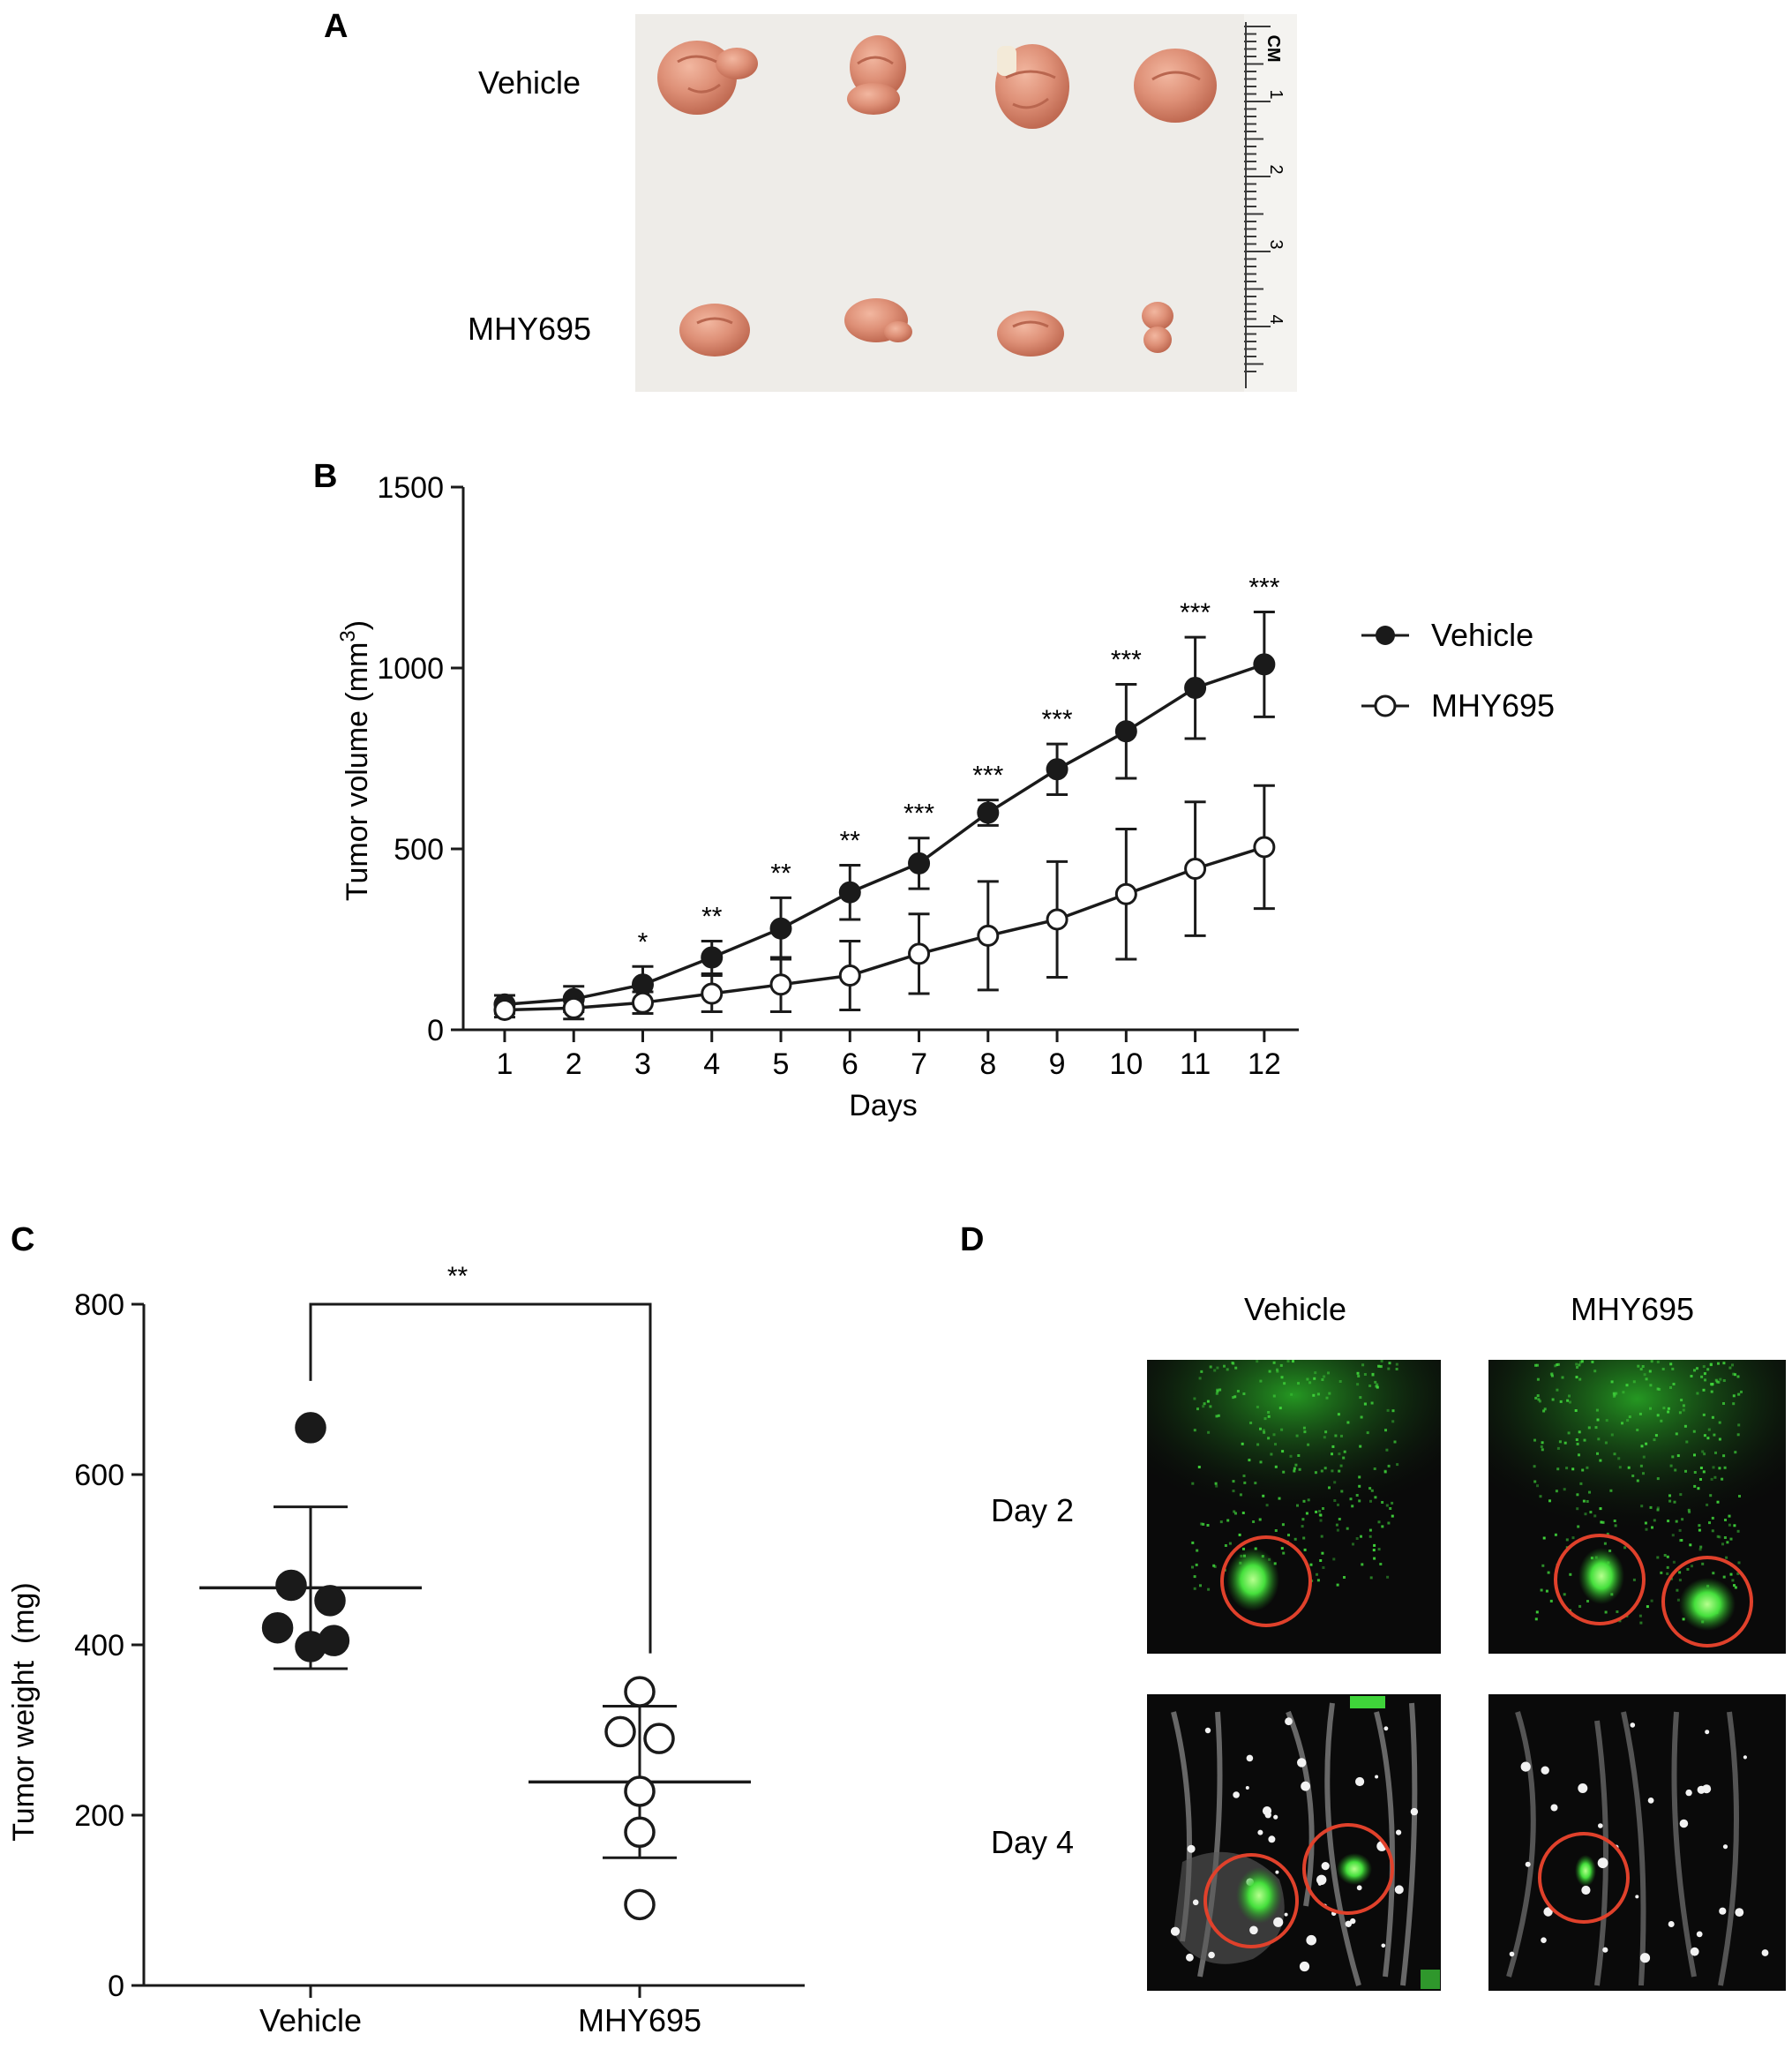 Image resolution: width=1792 pixels, height=2049 pixels. What do you see at coordinates (99, 1645) in the screenshot?
I see `panel-c-y-tick-label: 400` at bounding box center [99, 1645].